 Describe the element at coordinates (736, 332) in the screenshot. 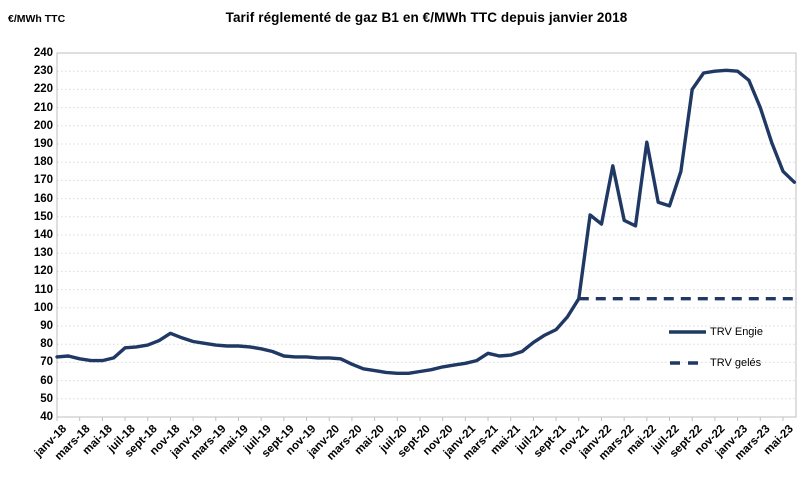

I see `legend-label-trv-engie: TRV Engie` at that location.